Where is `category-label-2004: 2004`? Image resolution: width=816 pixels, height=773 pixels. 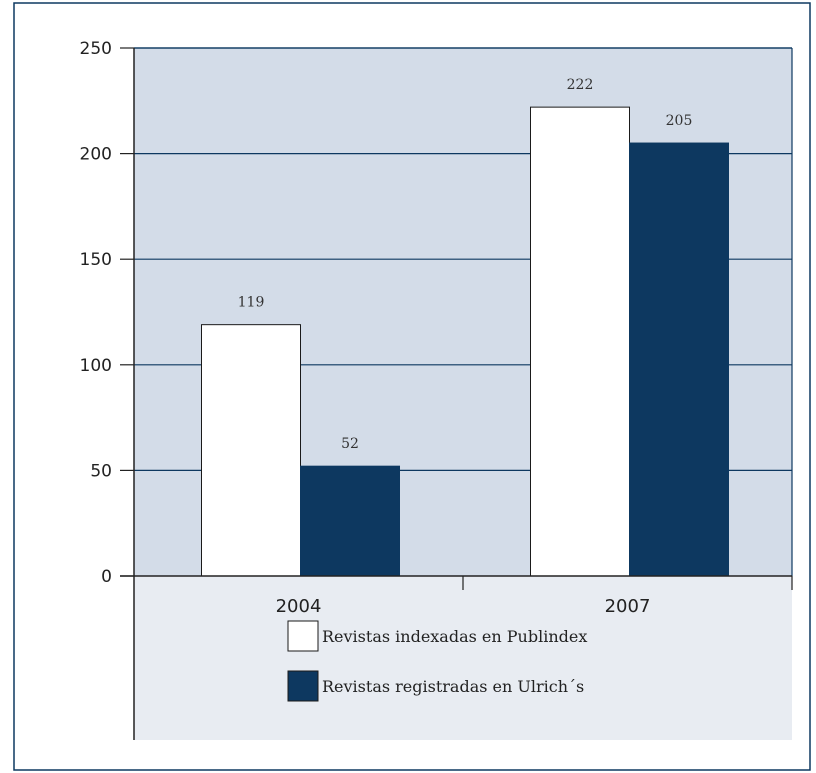 category-label-2004: 2004 is located at coordinates (299, 606).